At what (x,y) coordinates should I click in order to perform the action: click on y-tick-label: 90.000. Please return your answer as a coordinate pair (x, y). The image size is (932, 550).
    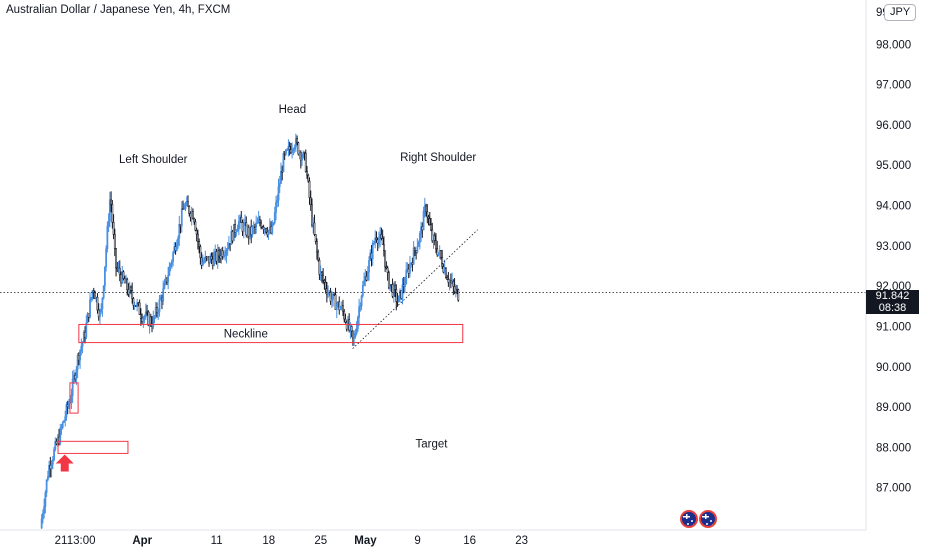
    Looking at the image, I should click on (893, 368).